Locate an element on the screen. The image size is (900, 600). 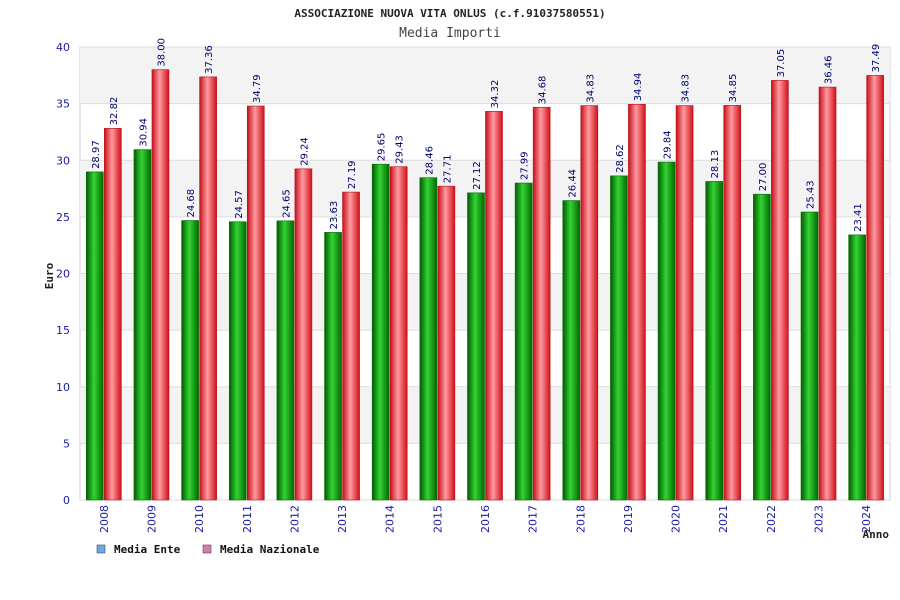
bar-media-nazionale-2011 is located at coordinates (255, 303).